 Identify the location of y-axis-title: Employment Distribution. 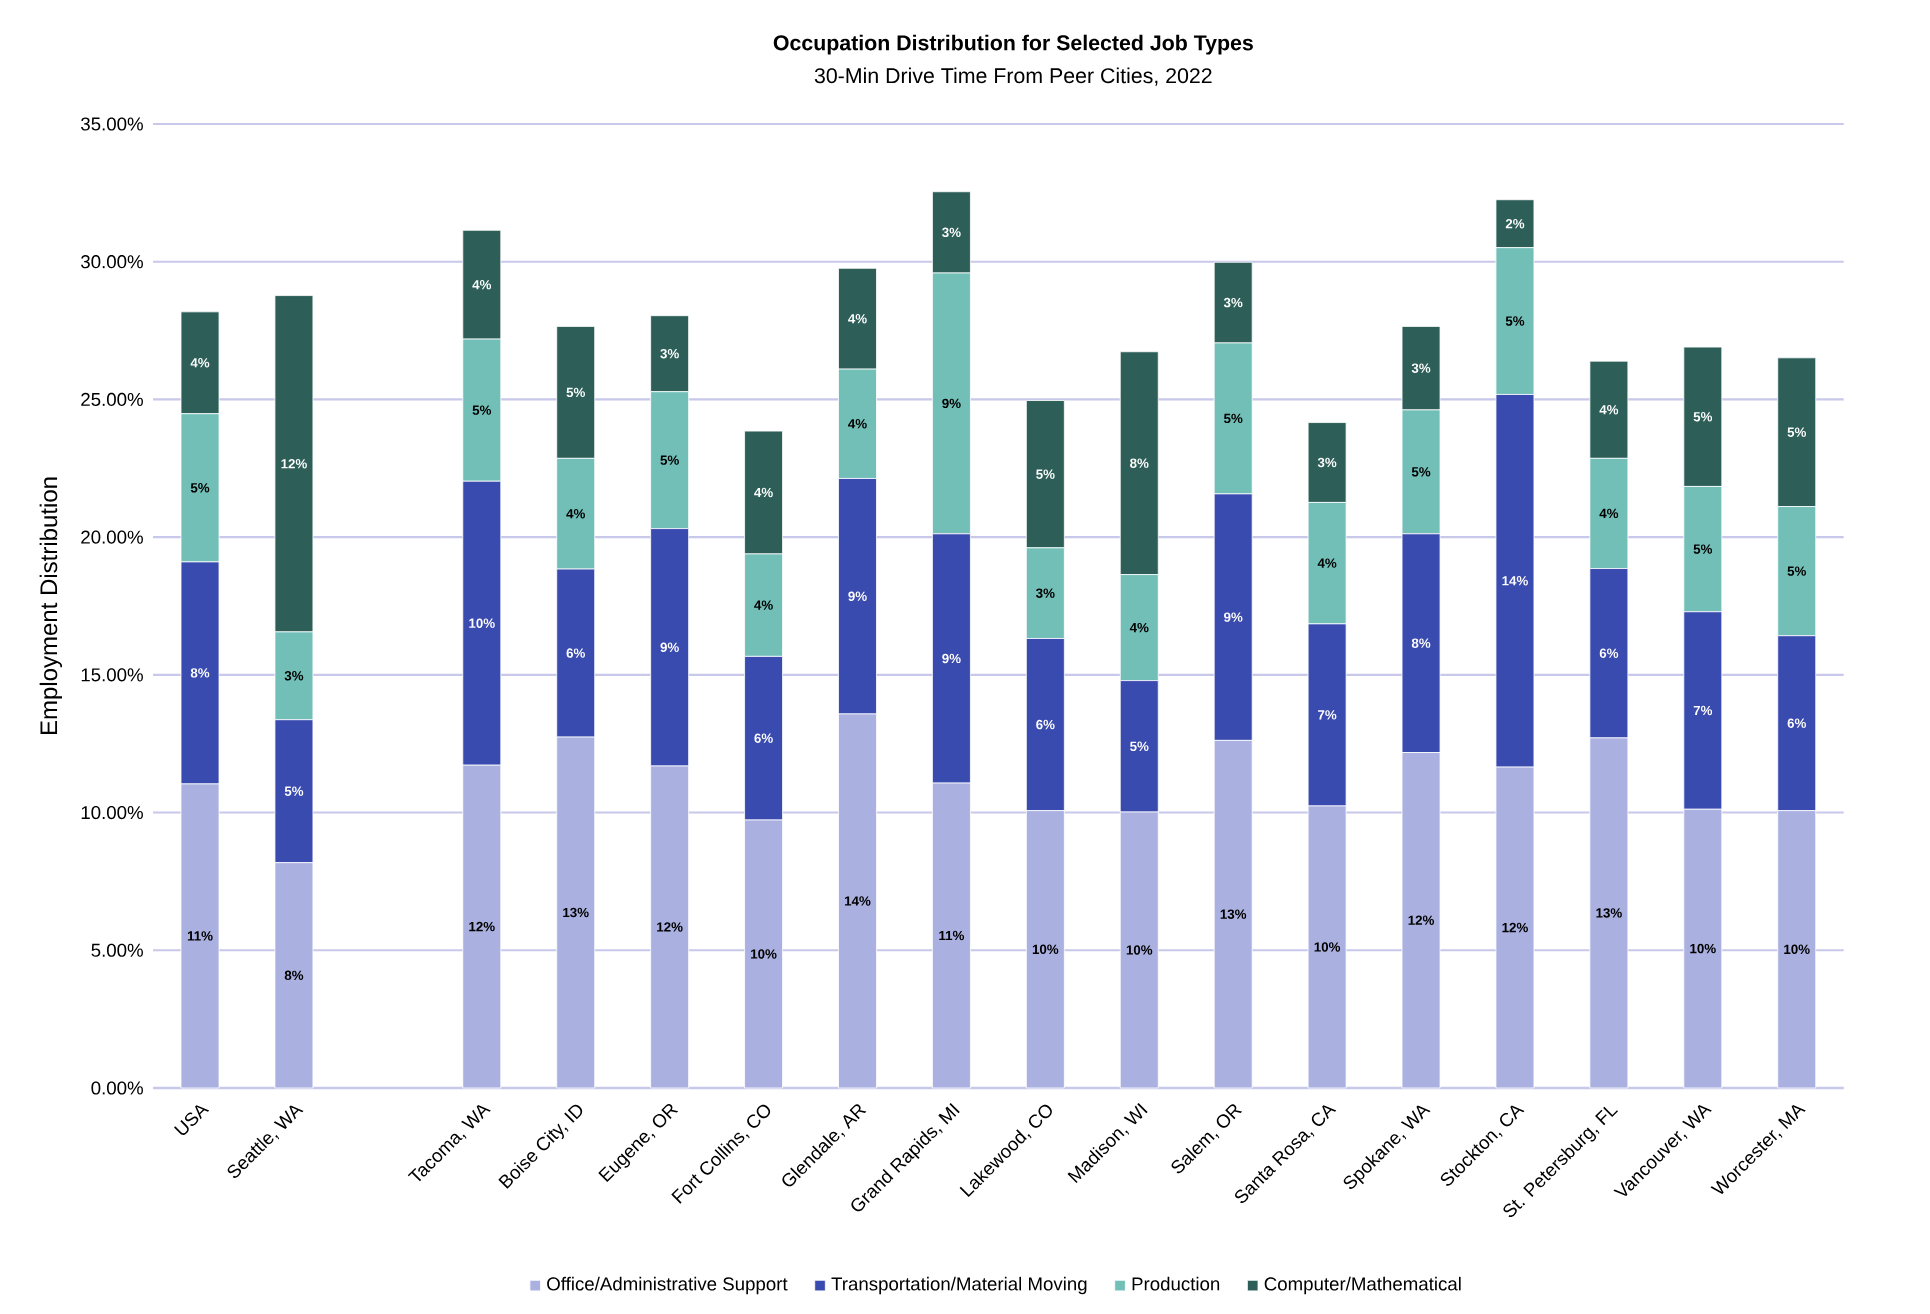
(51, 606).